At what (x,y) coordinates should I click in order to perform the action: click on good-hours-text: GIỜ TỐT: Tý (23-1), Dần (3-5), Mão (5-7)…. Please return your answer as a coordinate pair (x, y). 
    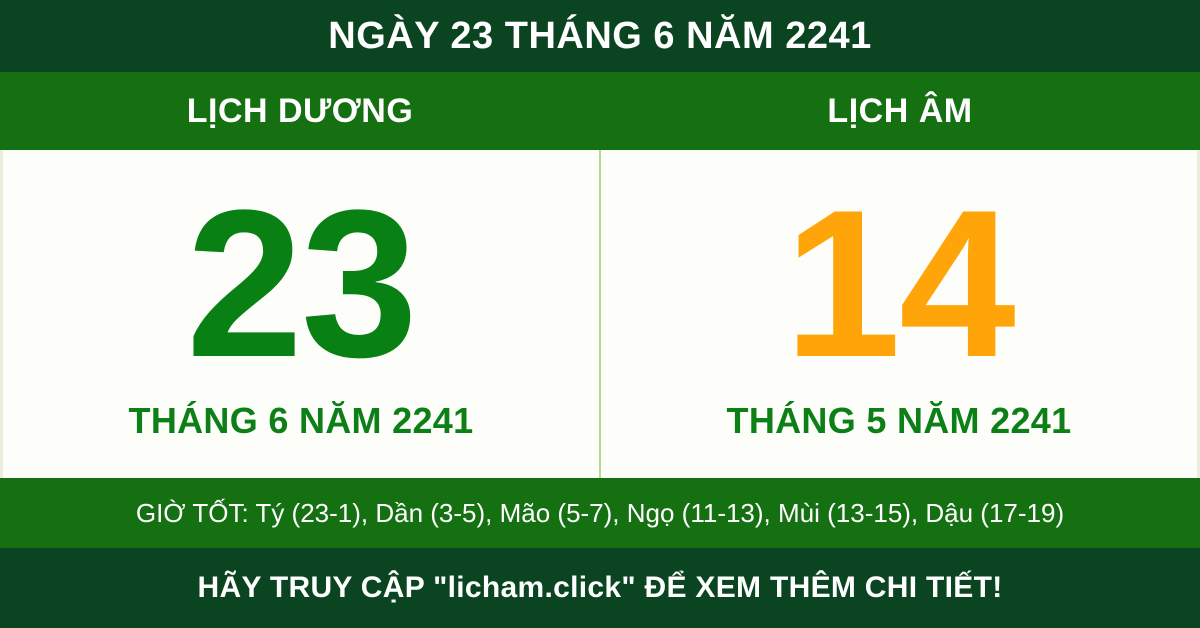
    Looking at the image, I should click on (600, 513).